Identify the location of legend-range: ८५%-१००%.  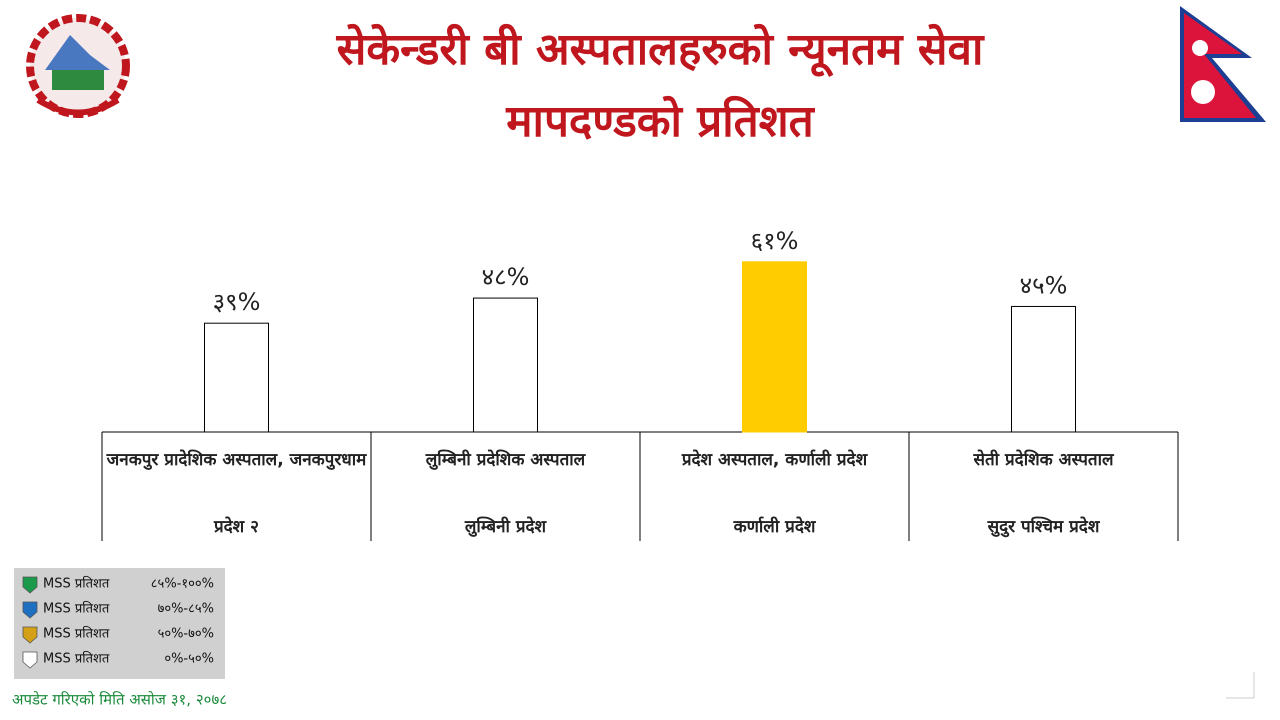
(182, 584).